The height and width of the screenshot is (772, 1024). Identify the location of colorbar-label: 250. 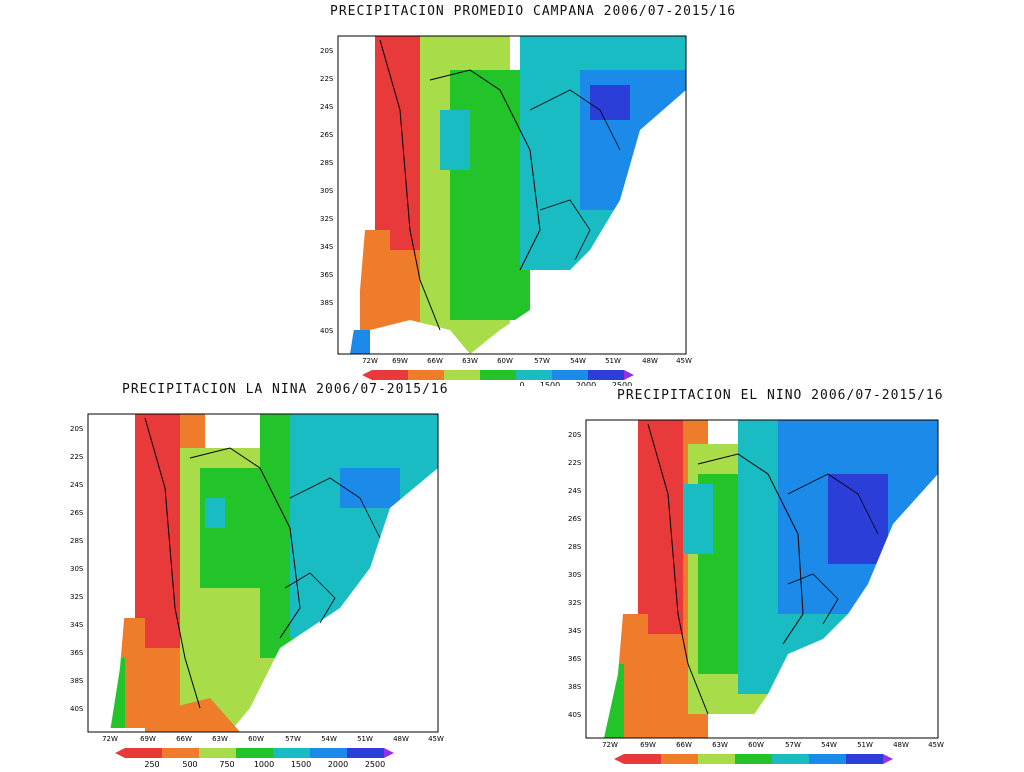
(151, 764).